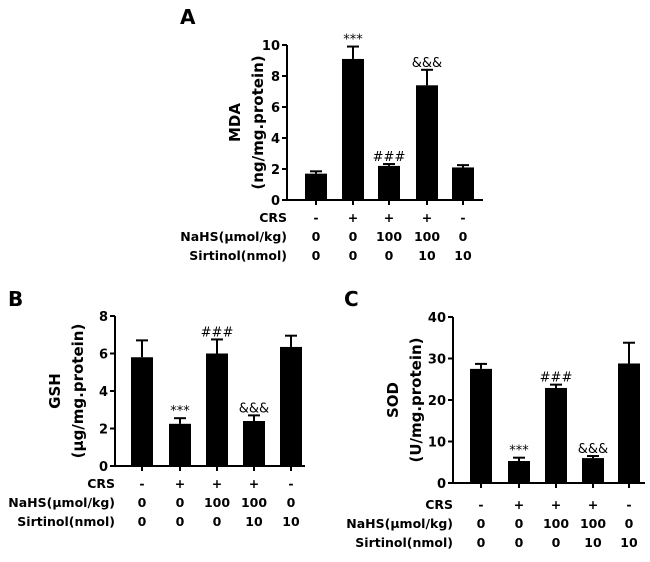 The width and height of the screenshot is (650, 562). I want to click on y-tick-label: 40, so click(437, 318).